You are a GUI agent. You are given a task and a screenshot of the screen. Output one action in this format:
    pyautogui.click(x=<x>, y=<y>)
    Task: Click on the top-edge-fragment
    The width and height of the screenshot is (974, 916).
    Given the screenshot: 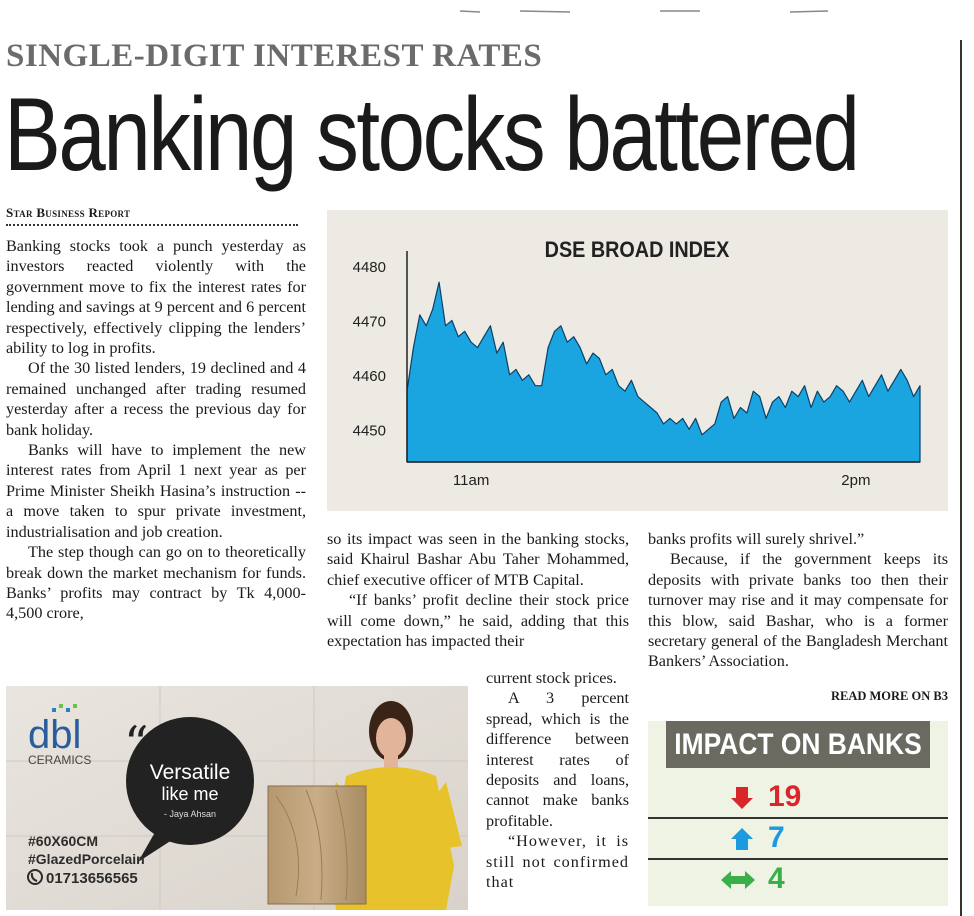 What is the action you would take?
    pyautogui.click(x=644, y=6)
    